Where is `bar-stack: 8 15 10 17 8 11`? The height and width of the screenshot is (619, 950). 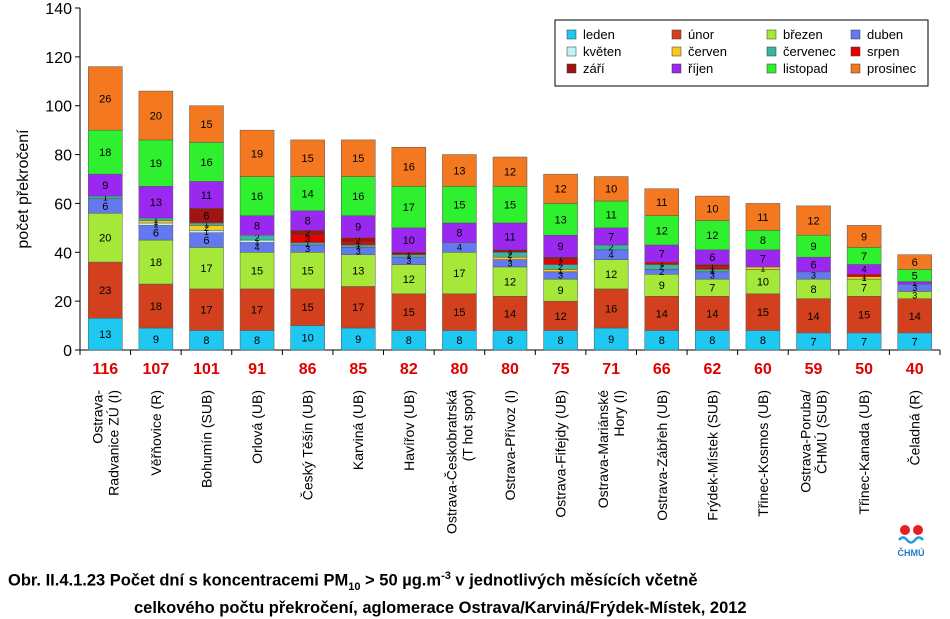
bar-stack: 8 15 10 17 8 11 is located at coordinates (763, 277).